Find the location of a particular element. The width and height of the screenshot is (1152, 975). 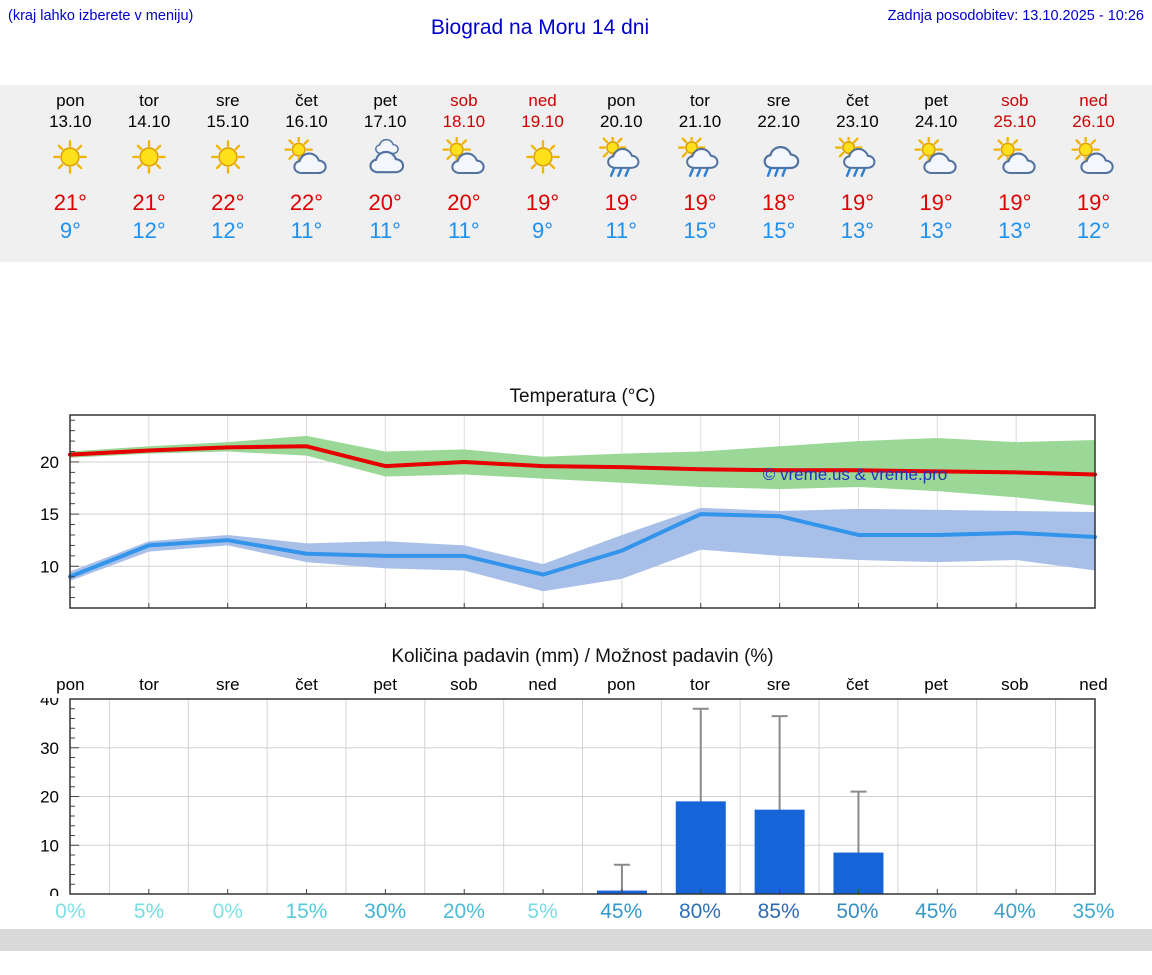

temp-ytick-label: 10 is located at coordinates (49, 566).